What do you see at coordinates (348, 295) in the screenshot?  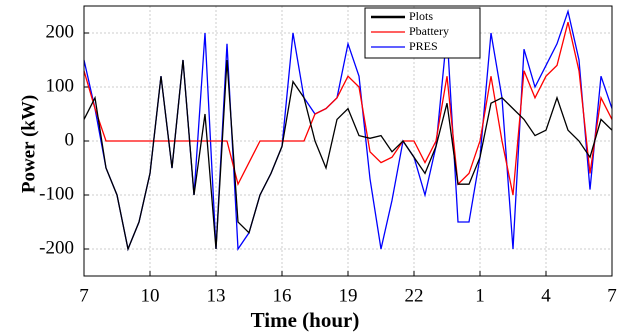 I see `x-tick-label: 19` at bounding box center [348, 295].